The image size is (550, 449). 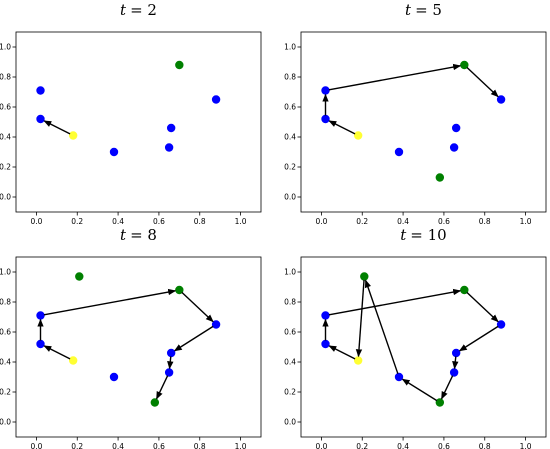 What do you see at coordinates (138, 10) in the screenshot?
I see `panel-title: t = 2` at bounding box center [138, 10].